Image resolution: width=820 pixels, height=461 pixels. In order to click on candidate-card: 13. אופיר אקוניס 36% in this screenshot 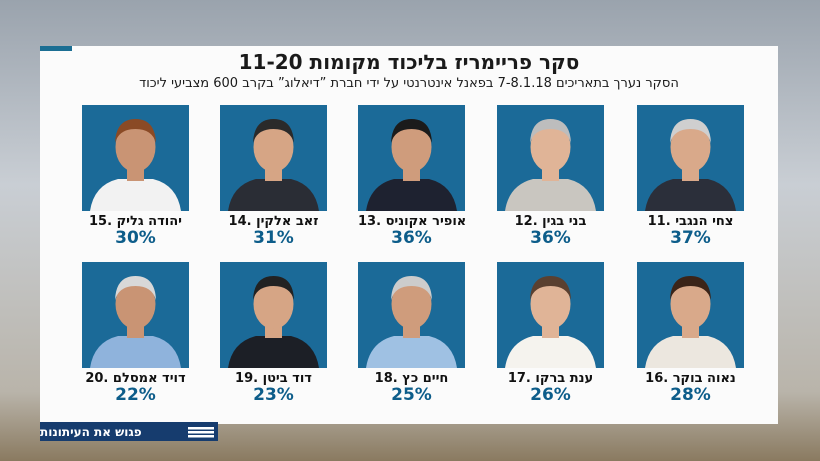, I will do `click(412, 176)`.